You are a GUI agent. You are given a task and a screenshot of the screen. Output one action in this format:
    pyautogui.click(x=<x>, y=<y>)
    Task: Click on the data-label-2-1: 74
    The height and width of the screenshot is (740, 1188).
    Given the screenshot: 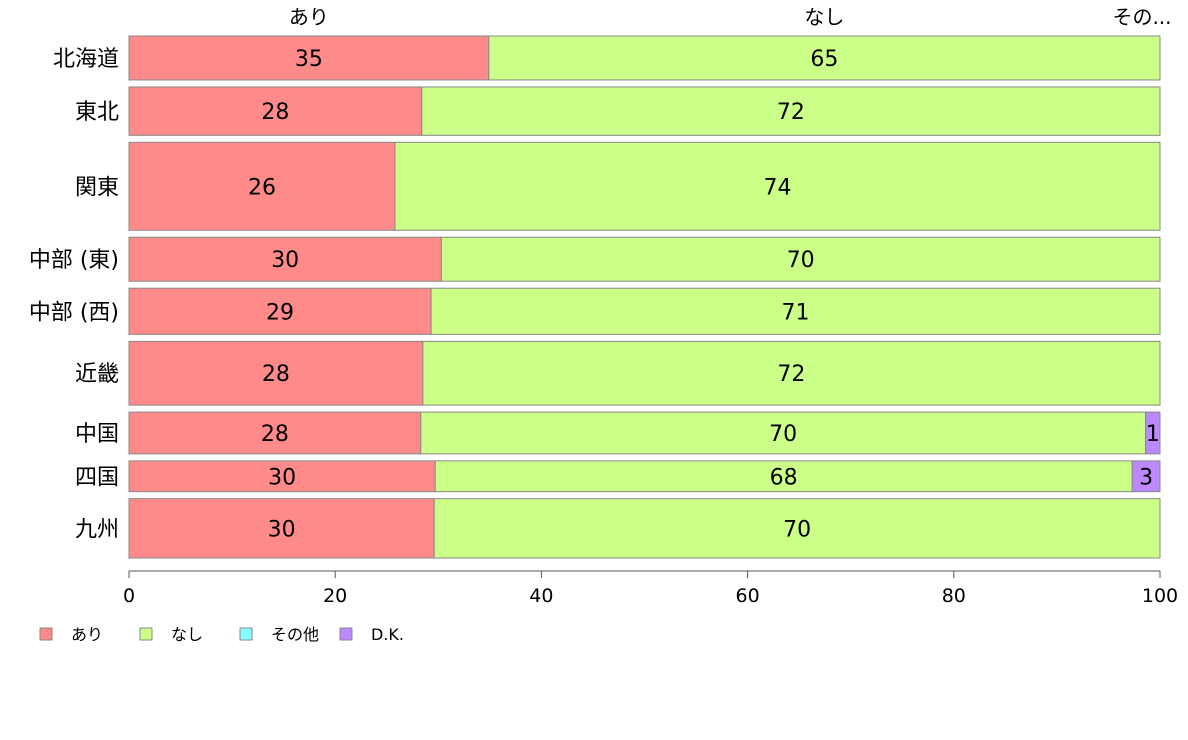 What is the action you would take?
    pyautogui.click(x=777, y=187)
    